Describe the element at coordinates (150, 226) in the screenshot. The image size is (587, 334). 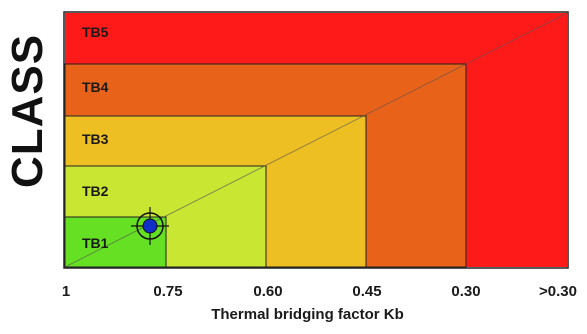
I see `crosshair-target-icon` at that location.